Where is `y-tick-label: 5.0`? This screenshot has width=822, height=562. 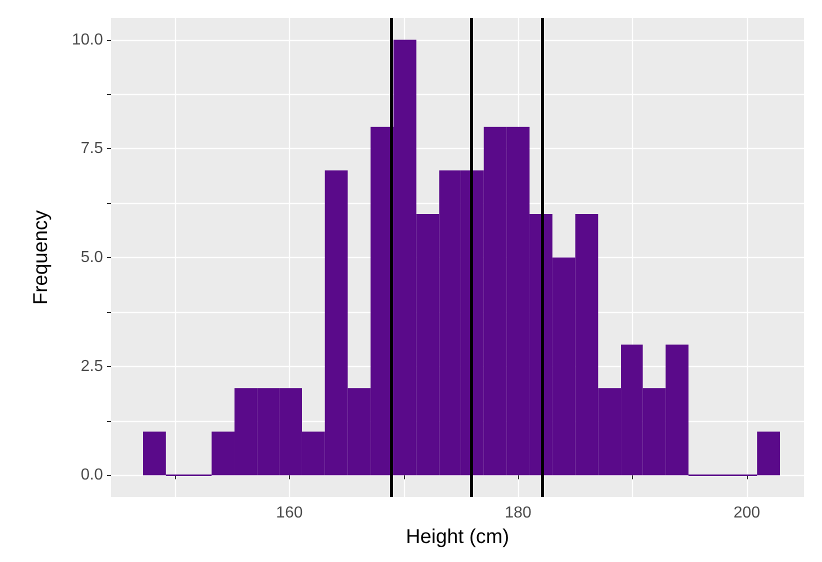 y-tick-label: 5.0 is located at coordinates (92, 257).